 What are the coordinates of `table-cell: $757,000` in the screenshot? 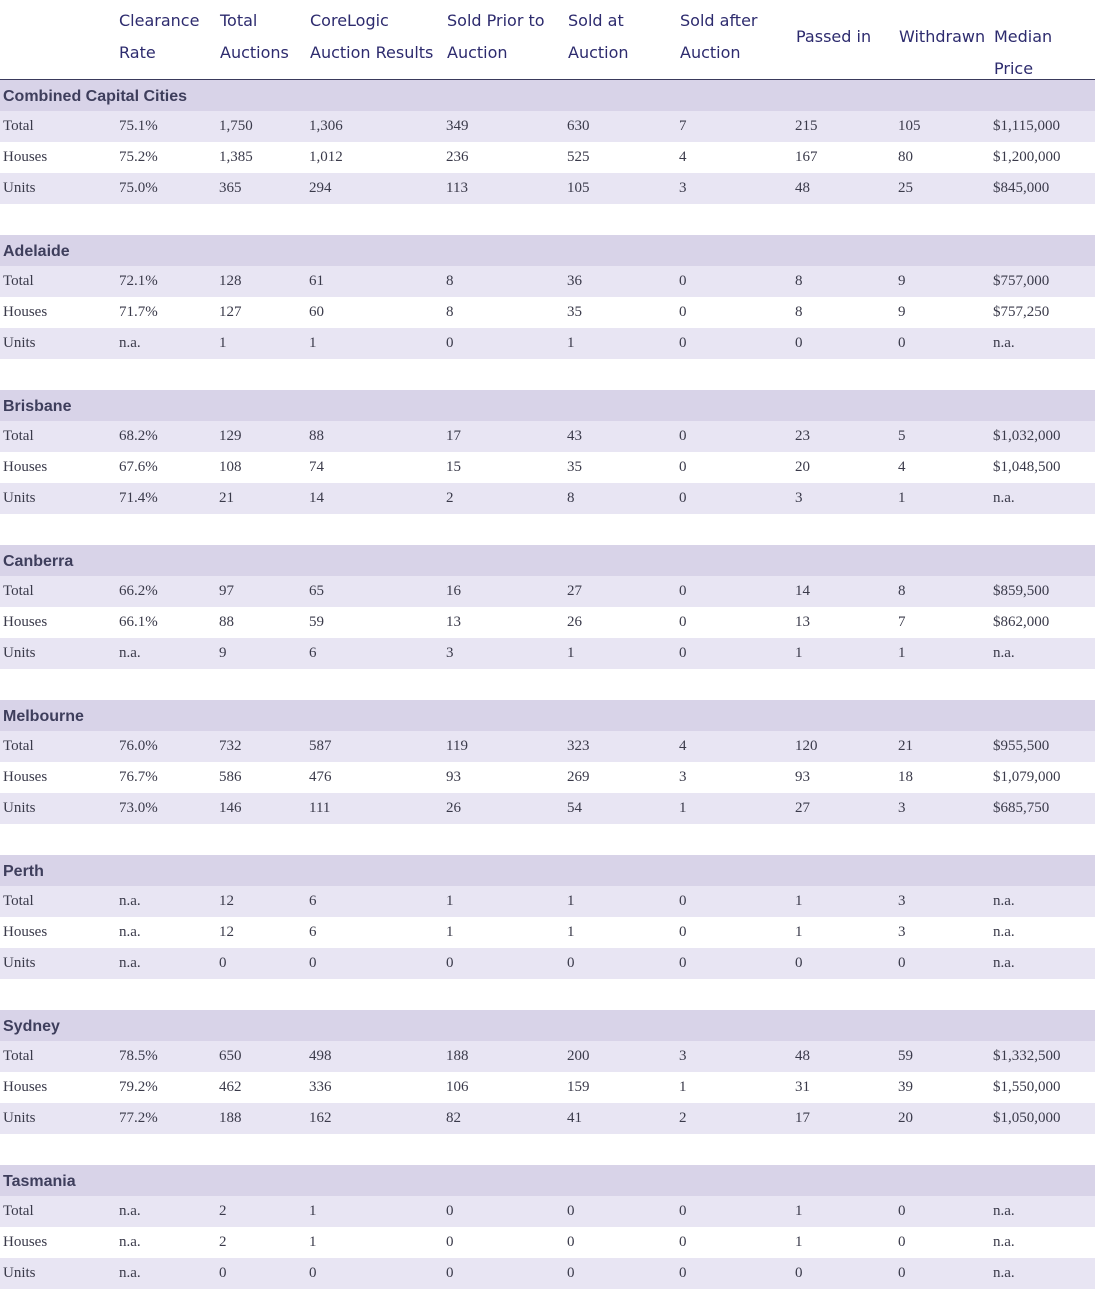 It's located at (1021, 281).